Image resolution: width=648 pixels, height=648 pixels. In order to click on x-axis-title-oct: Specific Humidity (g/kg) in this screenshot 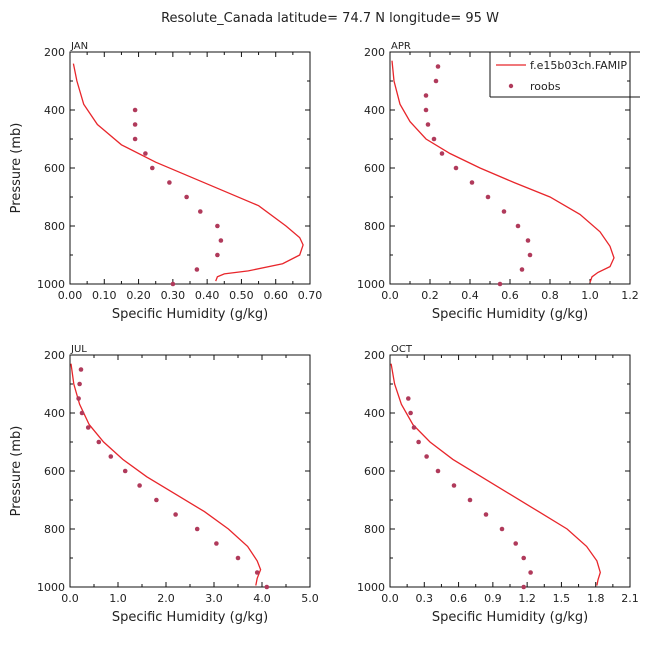, I will do `click(510, 617)`.